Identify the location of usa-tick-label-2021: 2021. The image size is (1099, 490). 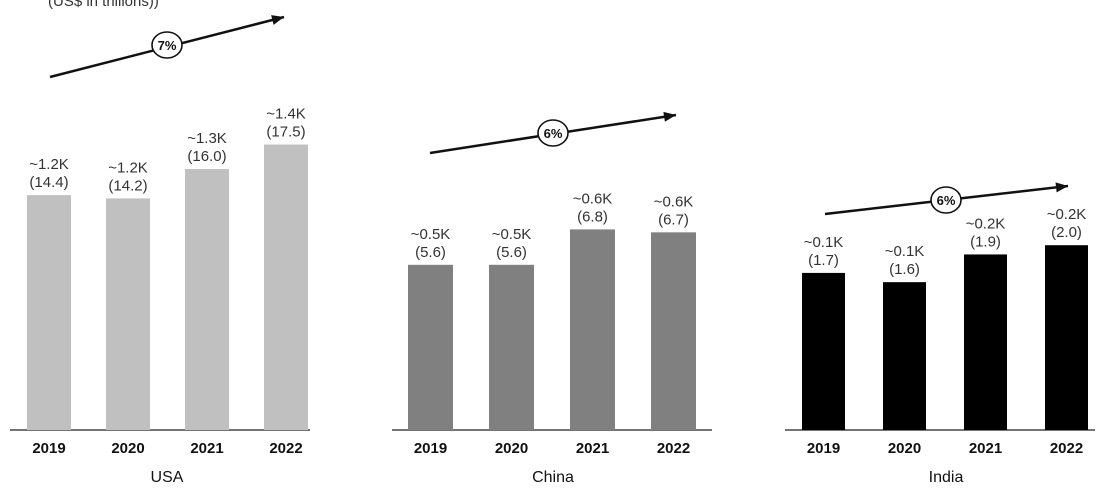
(206, 448).